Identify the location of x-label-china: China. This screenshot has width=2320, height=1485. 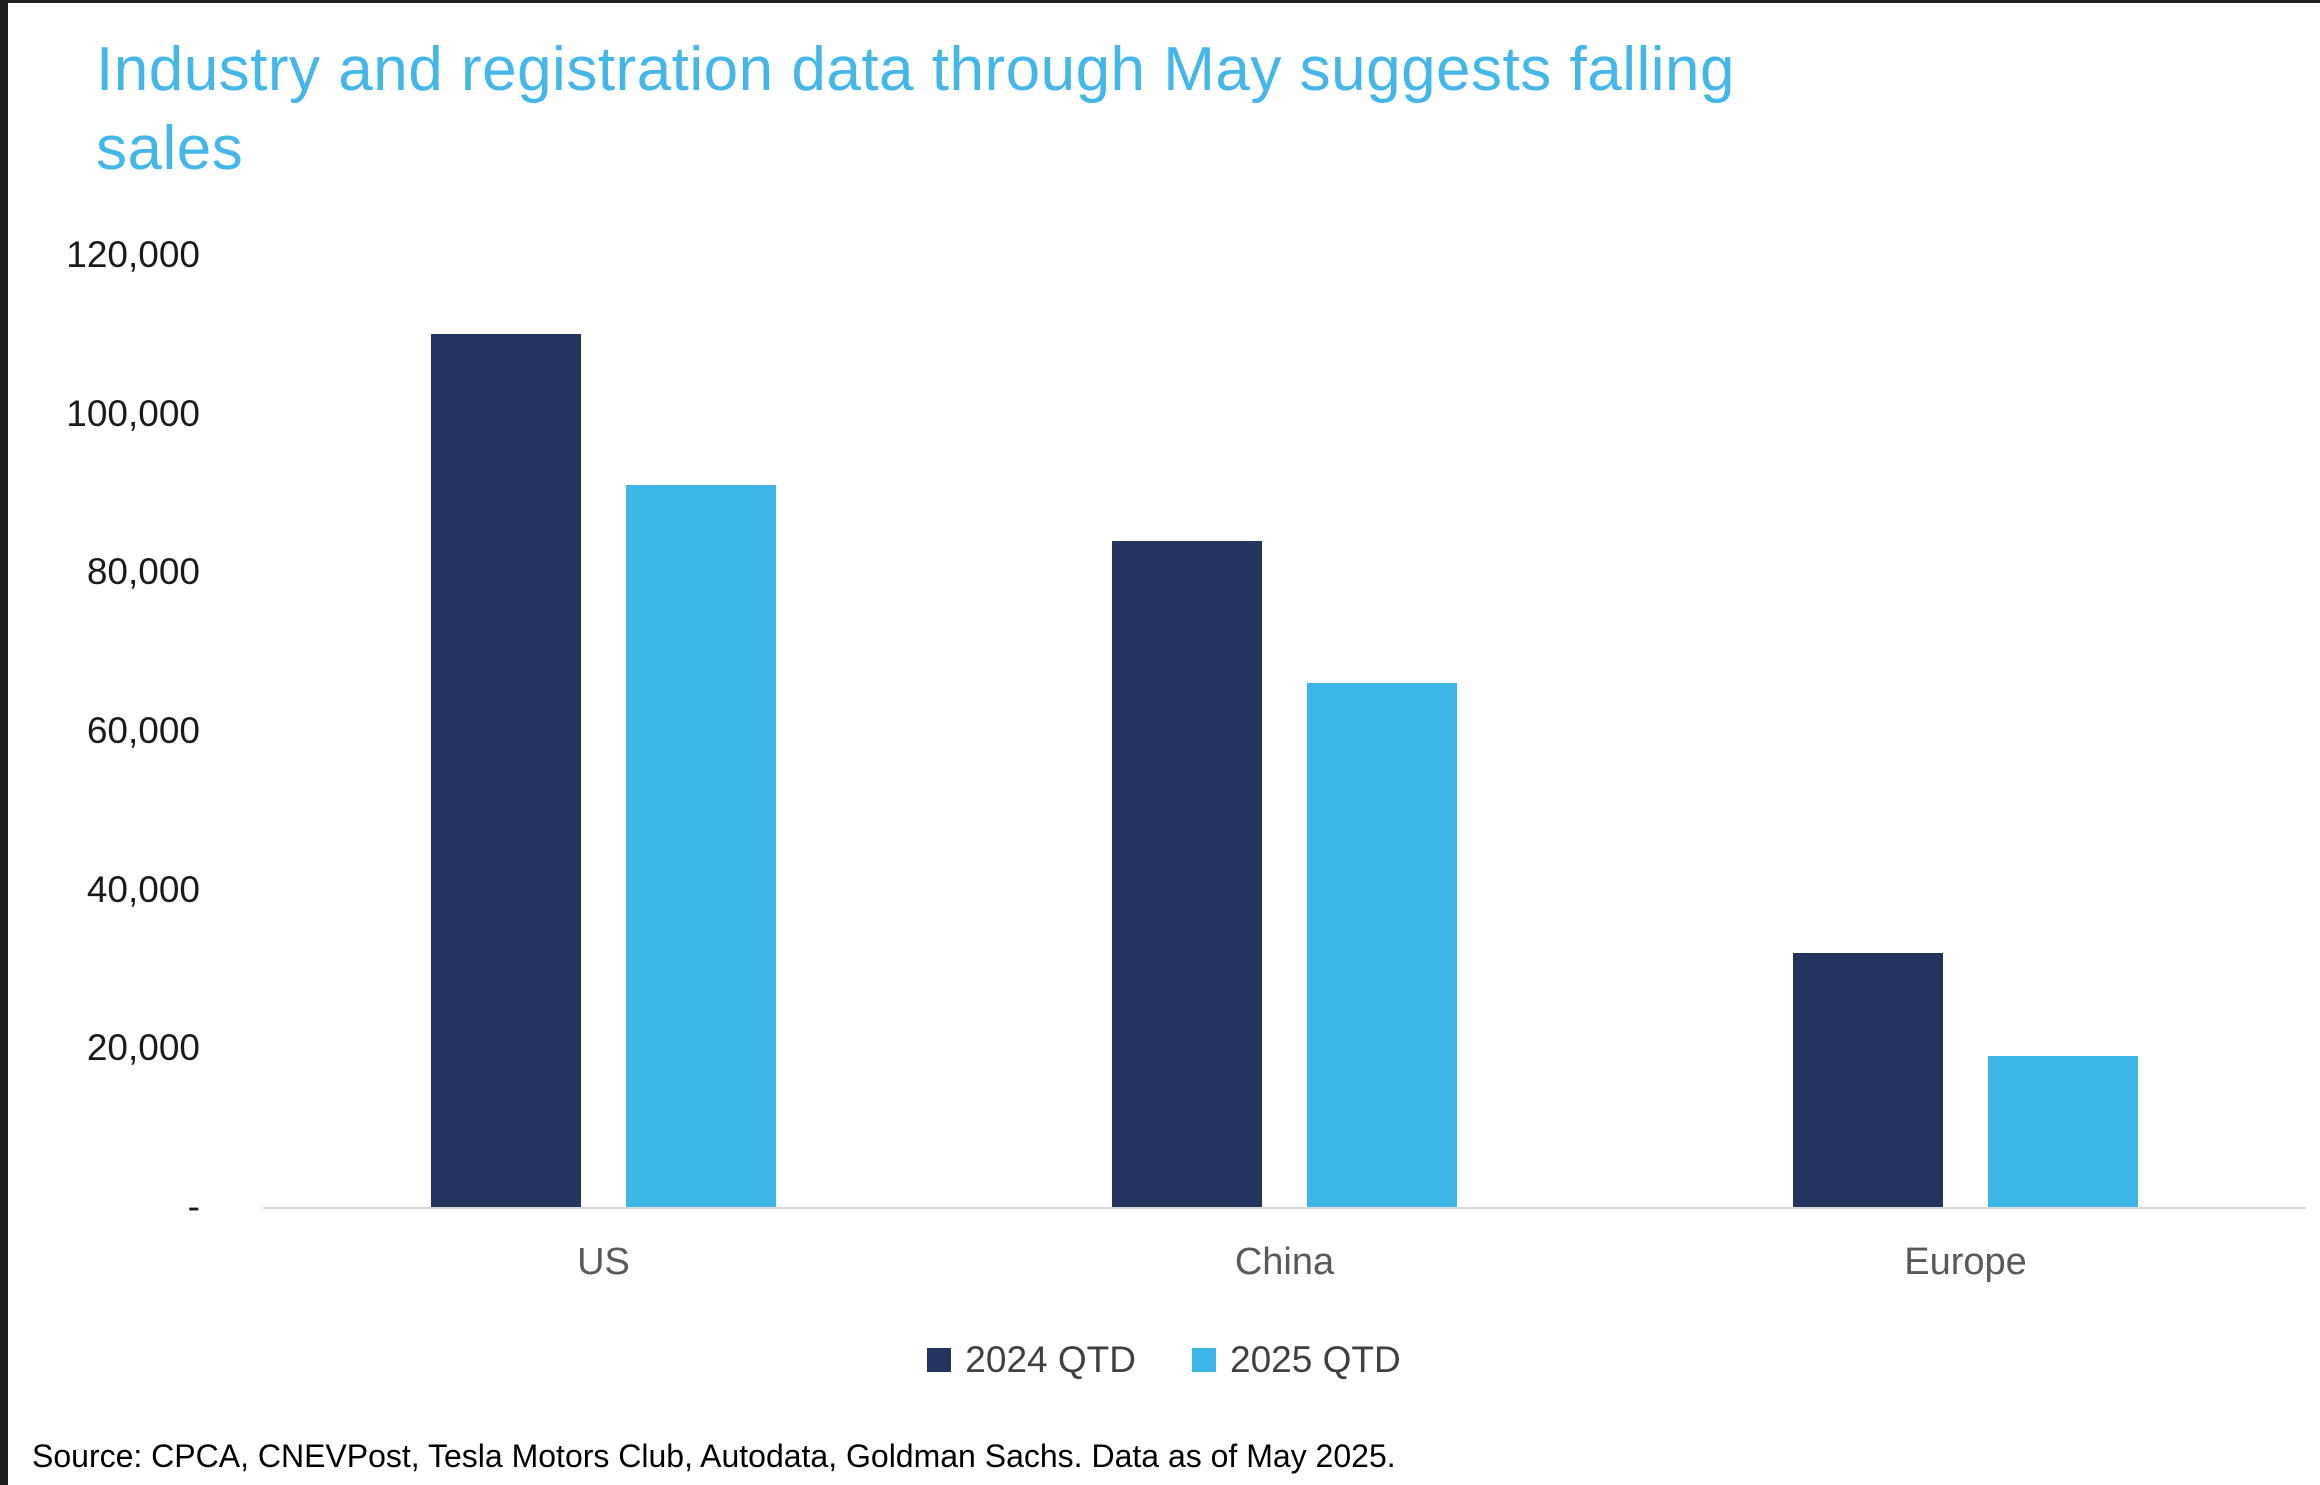
(1284, 1262).